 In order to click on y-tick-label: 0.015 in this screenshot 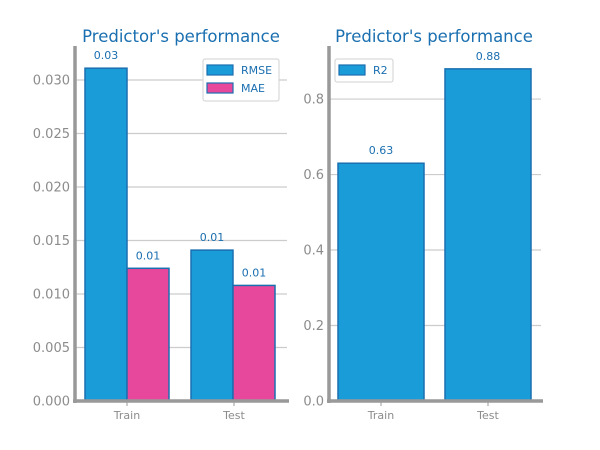, I will do `click(51, 241)`.